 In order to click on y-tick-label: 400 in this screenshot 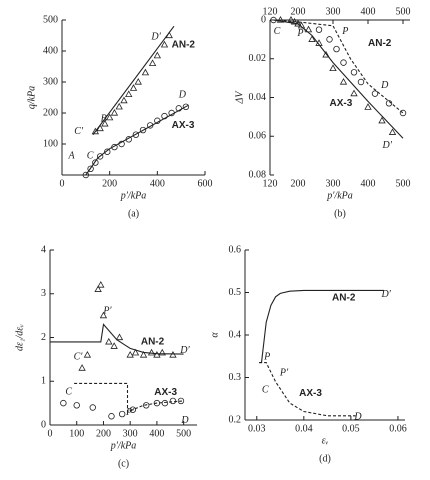, I will do `click(50, 50)`.